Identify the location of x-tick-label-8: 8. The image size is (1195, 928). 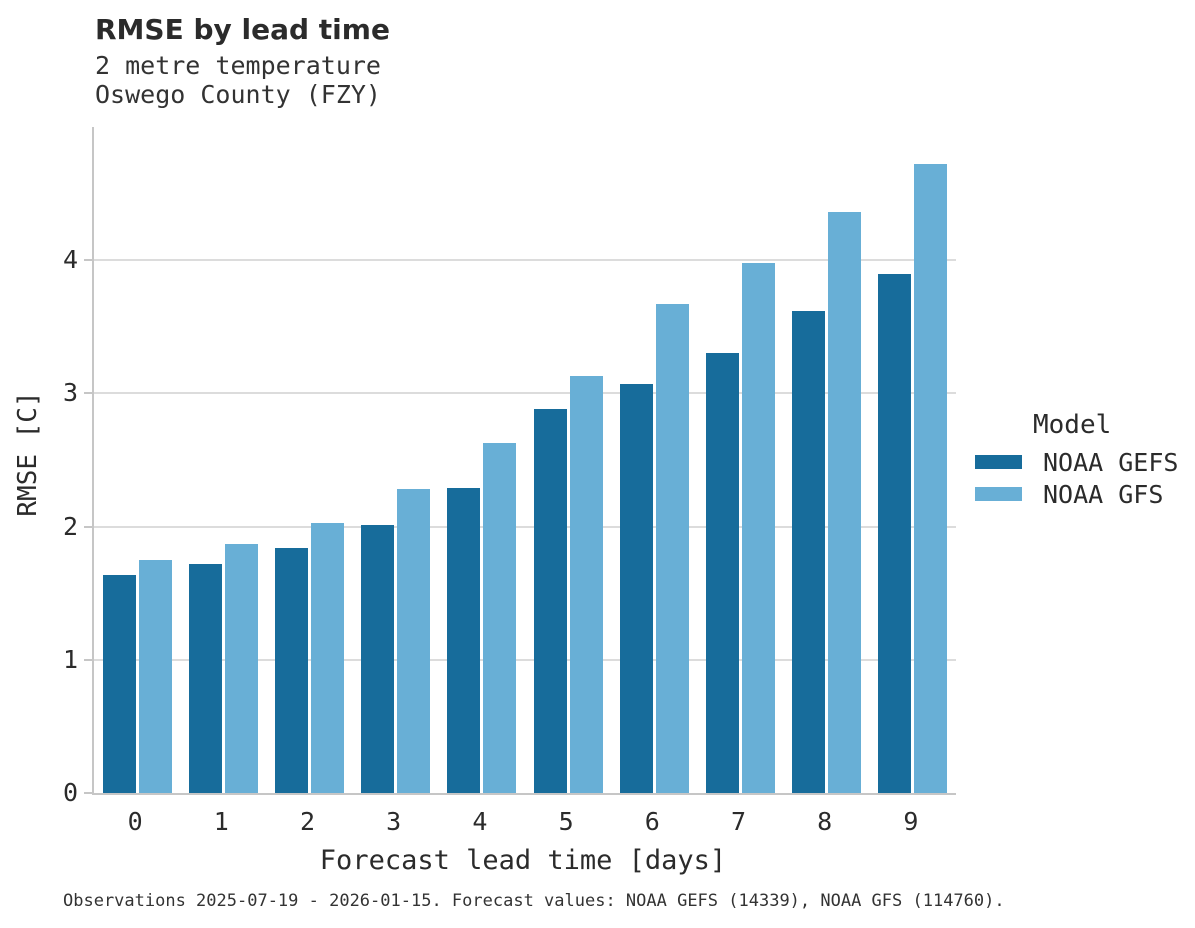
(825, 821).